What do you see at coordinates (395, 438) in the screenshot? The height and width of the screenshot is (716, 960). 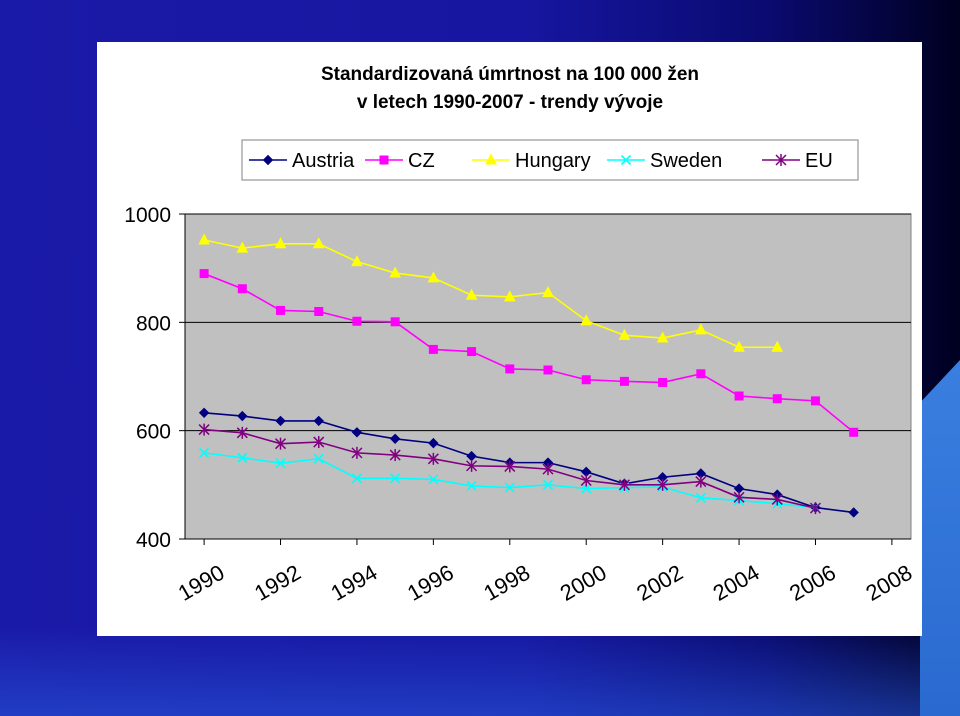 I see `point-austria-1995` at bounding box center [395, 438].